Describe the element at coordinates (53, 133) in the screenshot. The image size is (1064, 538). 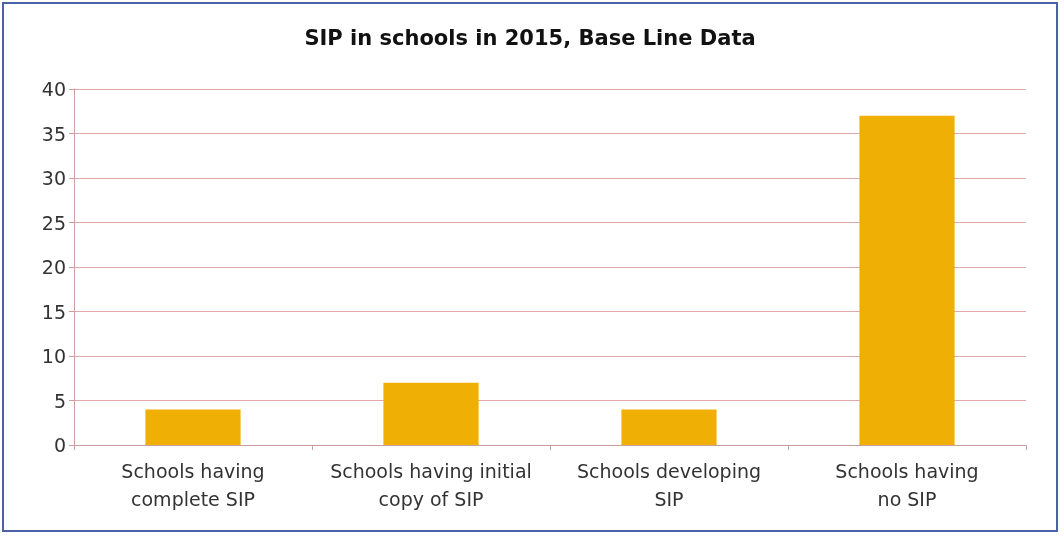
I see `y-tick-label: 35` at that location.